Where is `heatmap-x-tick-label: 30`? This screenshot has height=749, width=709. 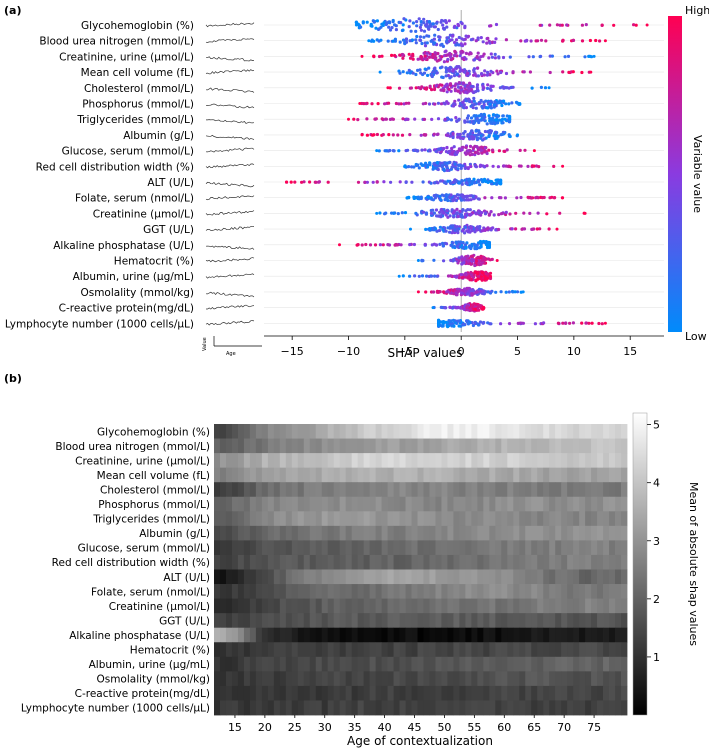
heatmap-x-tick-label: 30 is located at coordinates (325, 727).